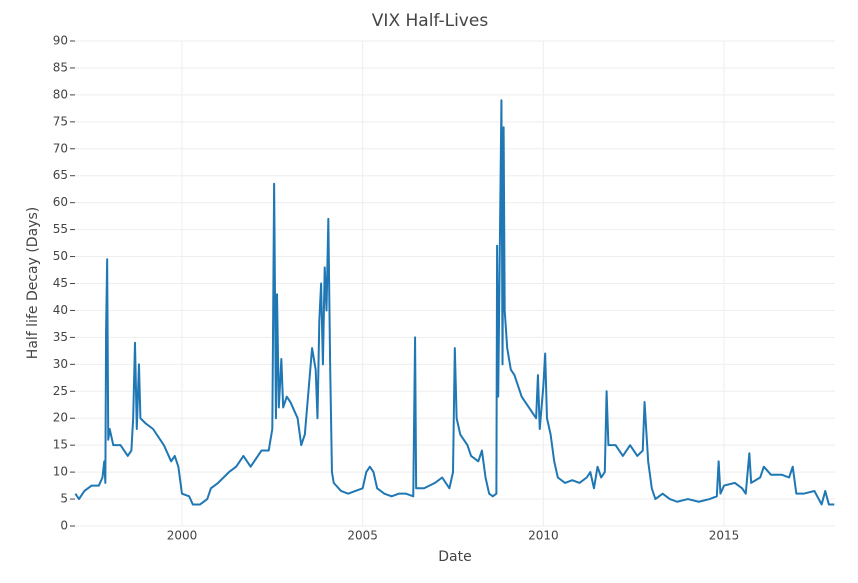 This screenshot has height=583, width=858. What do you see at coordinates (60, 229) in the screenshot?
I see `y-tick-label: 55` at bounding box center [60, 229].